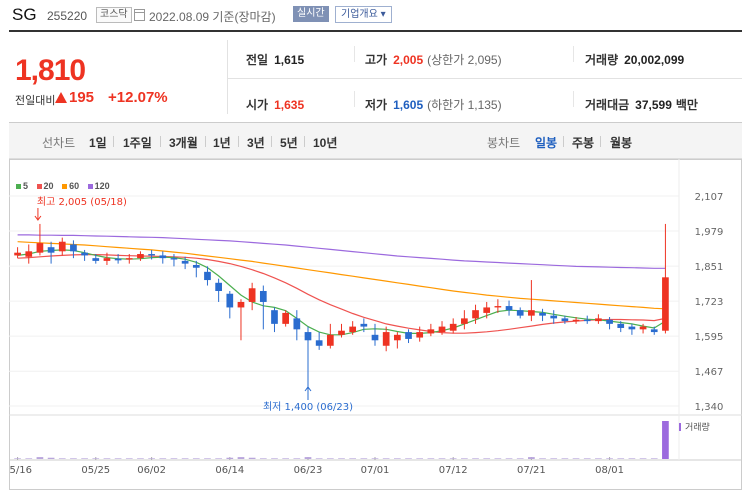  Describe the element at coordinates (709, 232) in the screenshot. I see `y-tick-label: 1,979` at that location.